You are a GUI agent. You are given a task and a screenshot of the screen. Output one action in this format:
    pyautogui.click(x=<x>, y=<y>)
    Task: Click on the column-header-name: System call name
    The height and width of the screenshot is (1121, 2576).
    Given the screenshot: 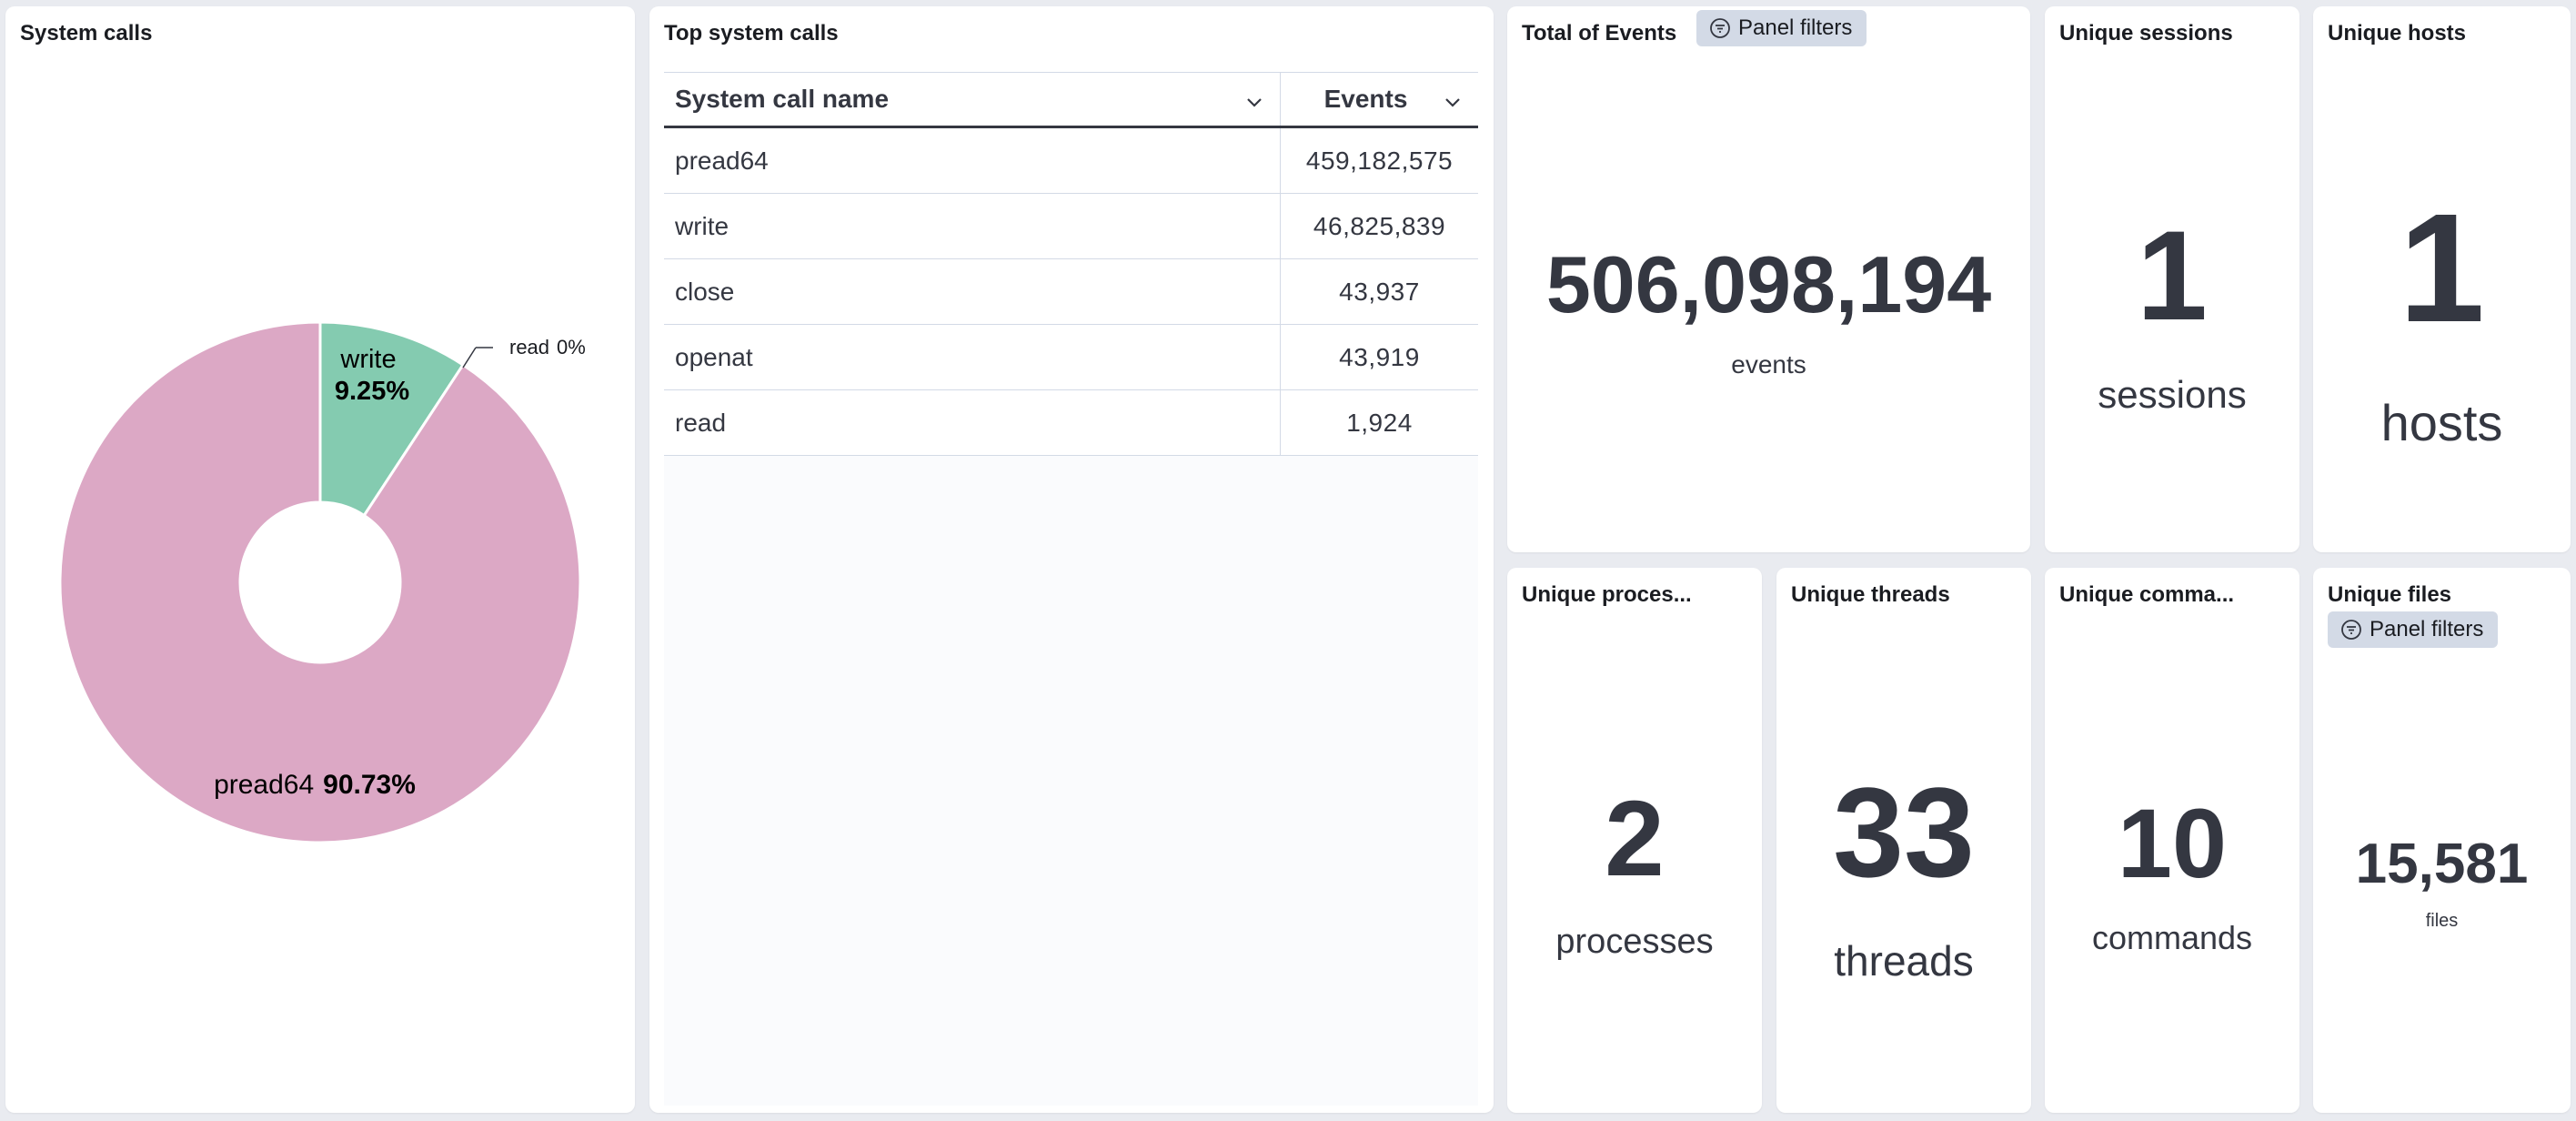 What is the action you would take?
    pyautogui.click(x=972, y=99)
    